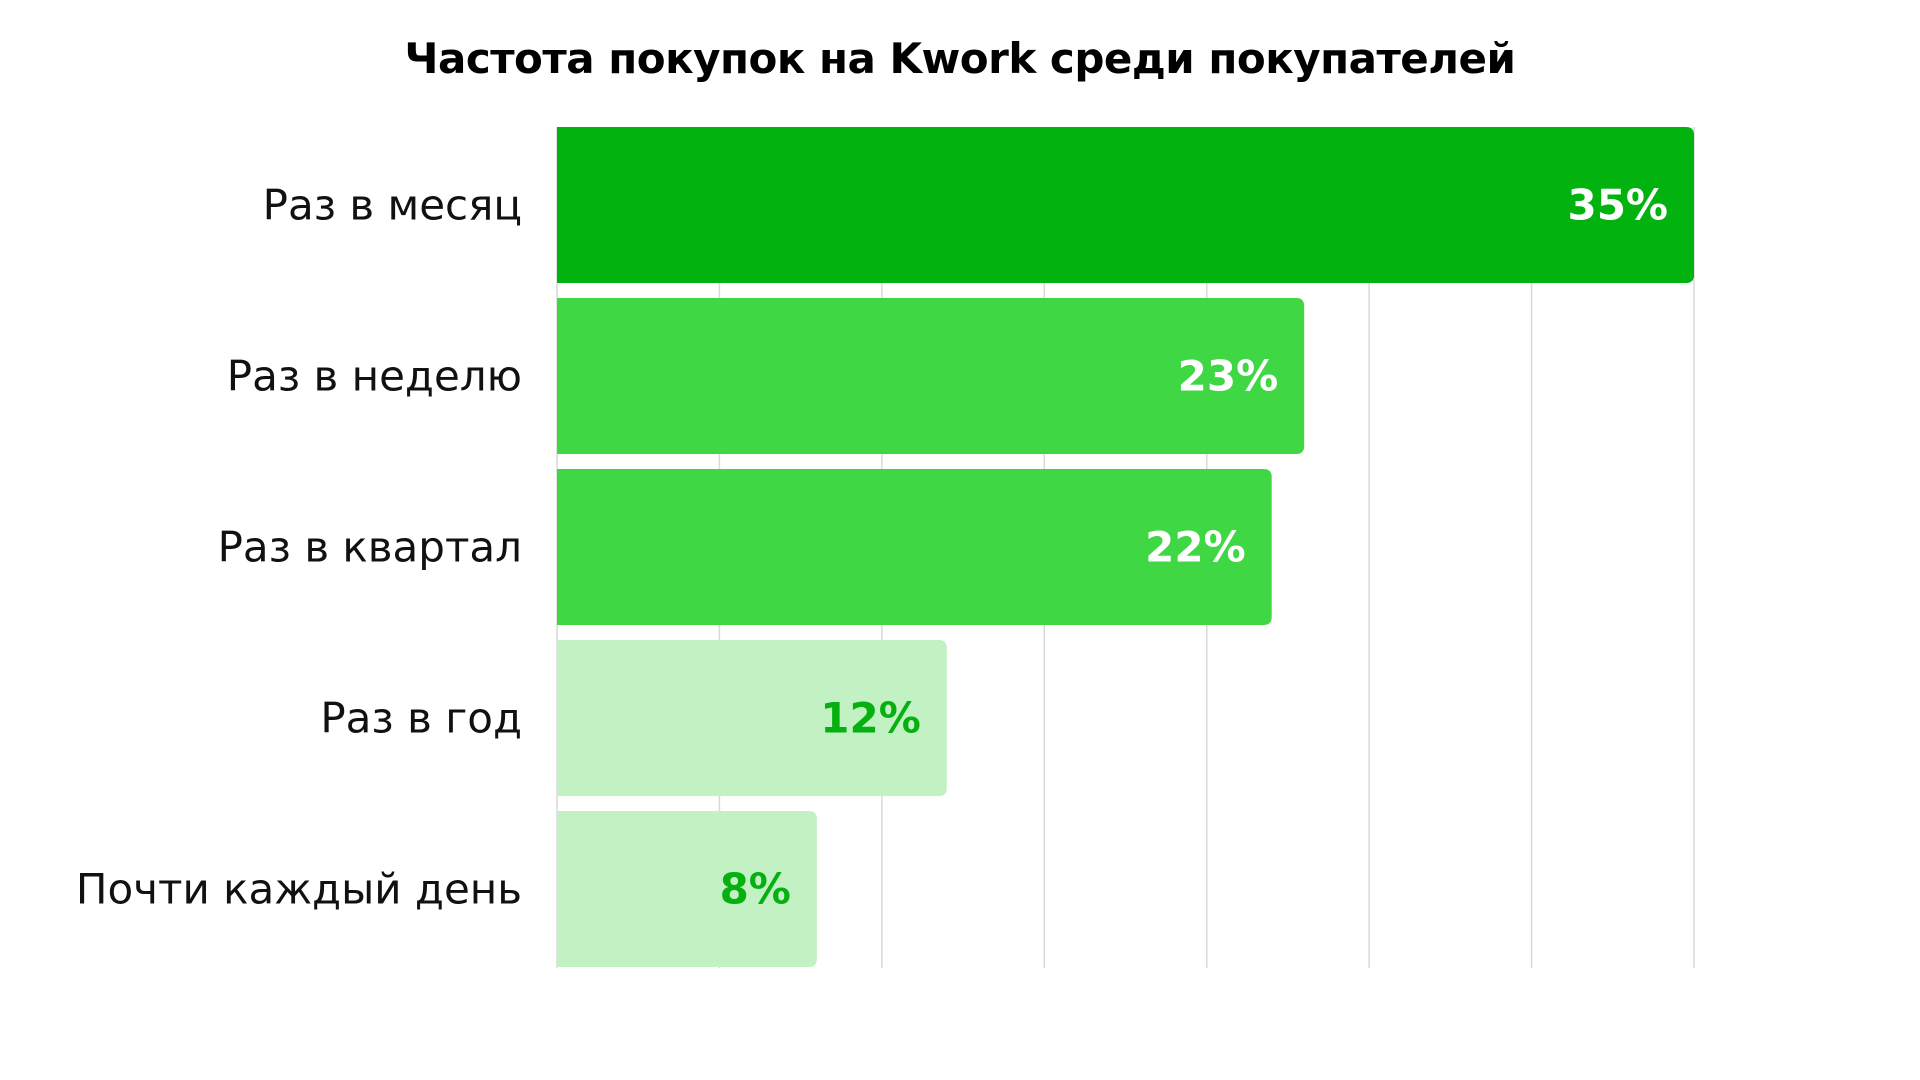 The image size is (1920, 1080). What do you see at coordinates (1195, 547) in the screenshot?
I see `data-label: 22%` at bounding box center [1195, 547].